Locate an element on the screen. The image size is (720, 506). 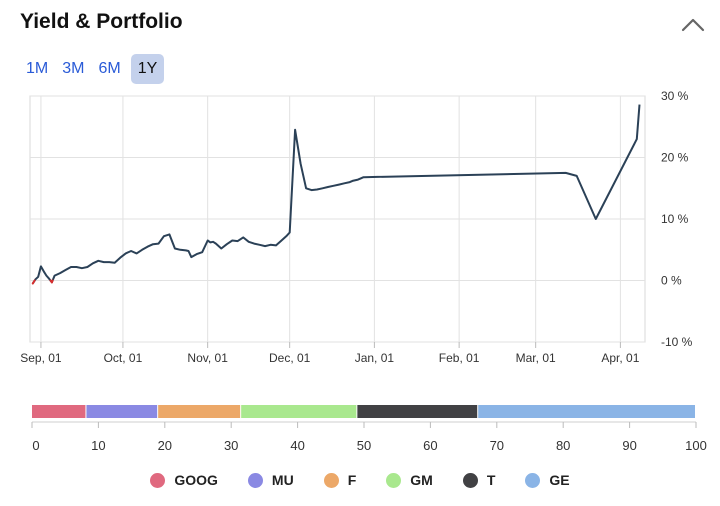
bar-segment-f is located at coordinates (199, 411).